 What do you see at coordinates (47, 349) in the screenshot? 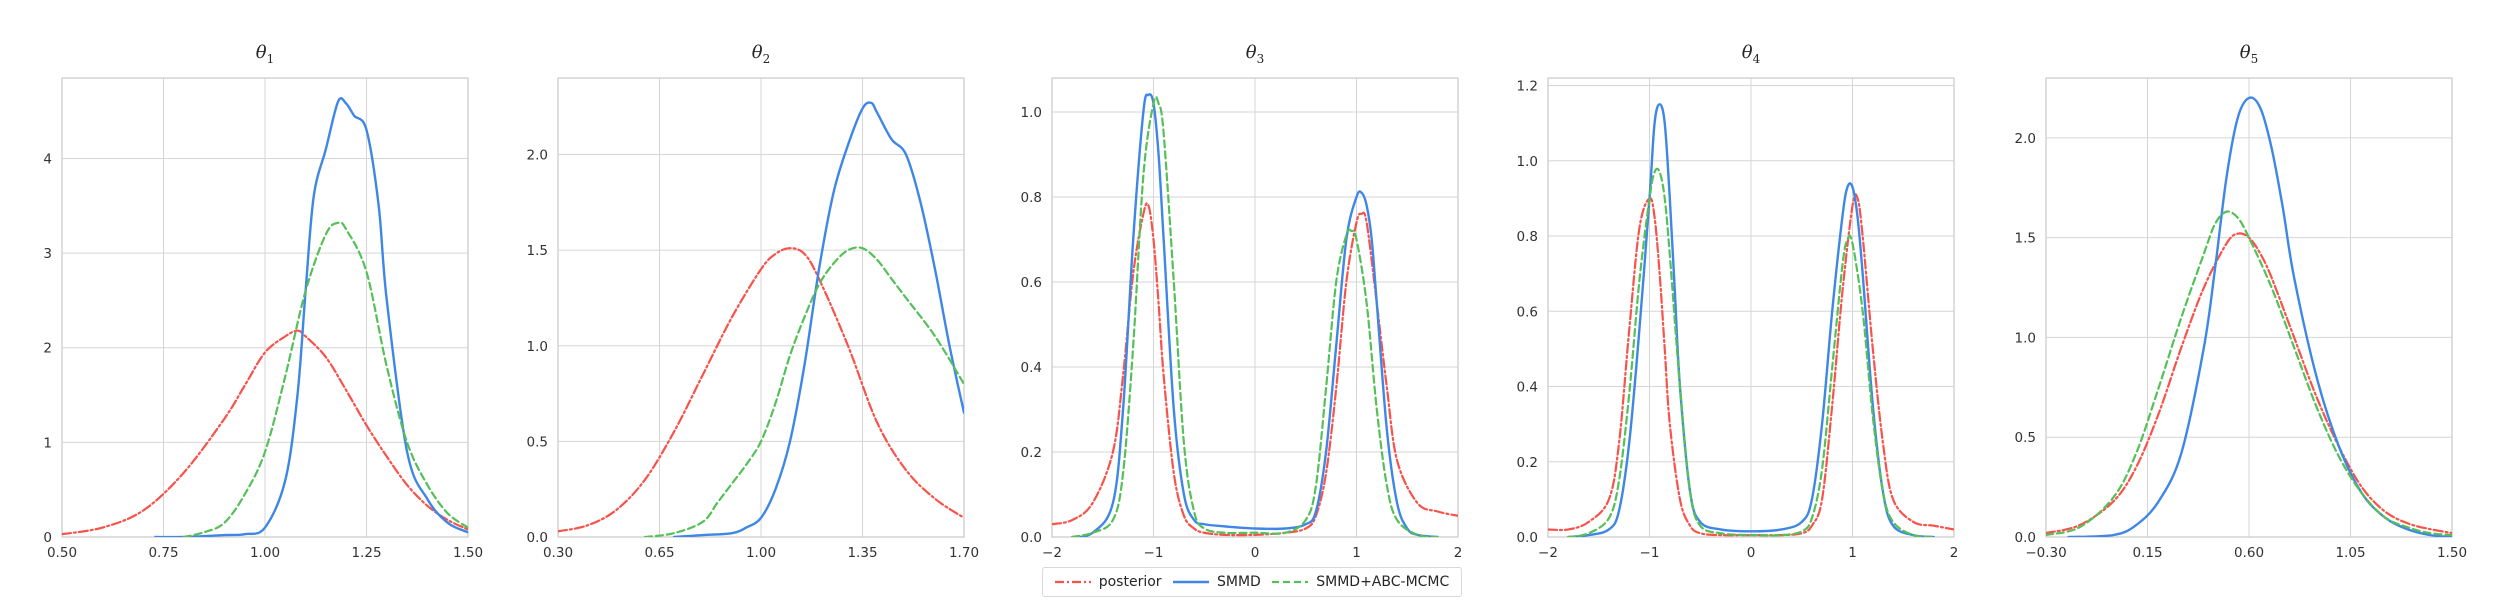
I see `y-tick-label: 2` at bounding box center [47, 349].